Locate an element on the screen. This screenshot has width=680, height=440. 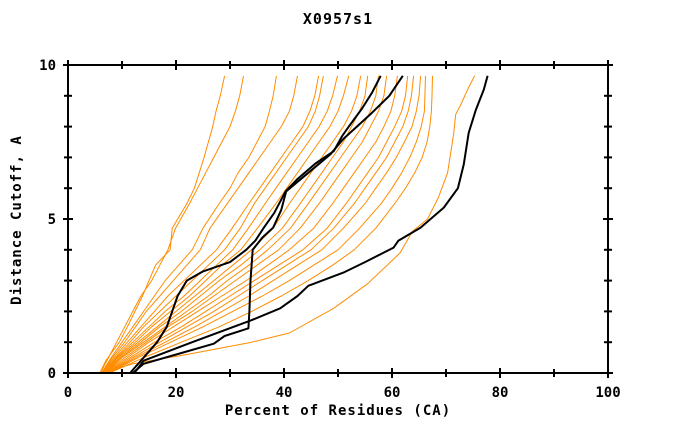
x-tick-label: 100 is located at coordinates (607, 393).